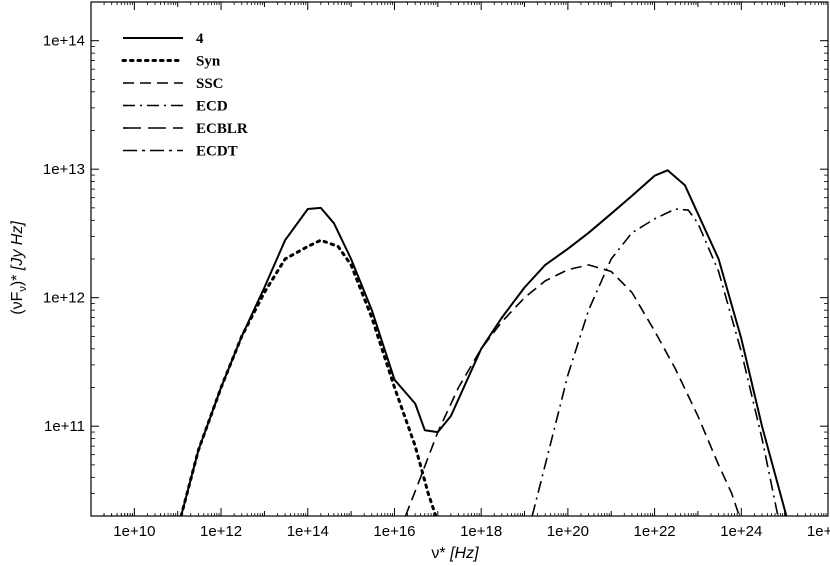 The height and width of the screenshot is (566, 830). What do you see at coordinates (394, 531) in the screenshot?
I see `x-tick-label: 1e+16` at bounding box center [394, 531].